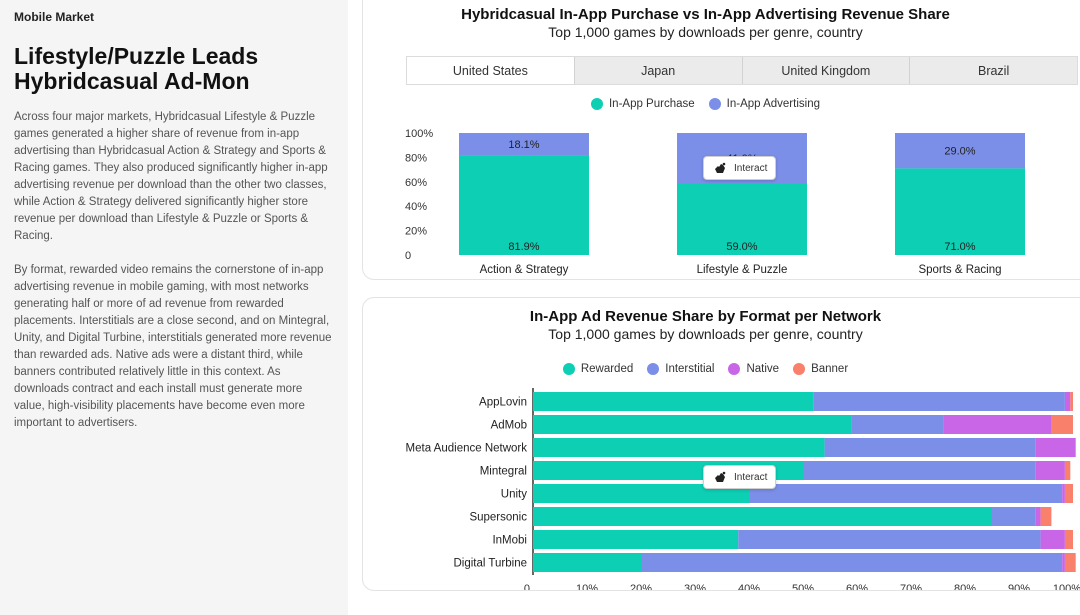  What do you see at coordinates (503, 403) in the screenshot?
I see `y-tick-label: AppLovin` at bounding box center [503, 403].